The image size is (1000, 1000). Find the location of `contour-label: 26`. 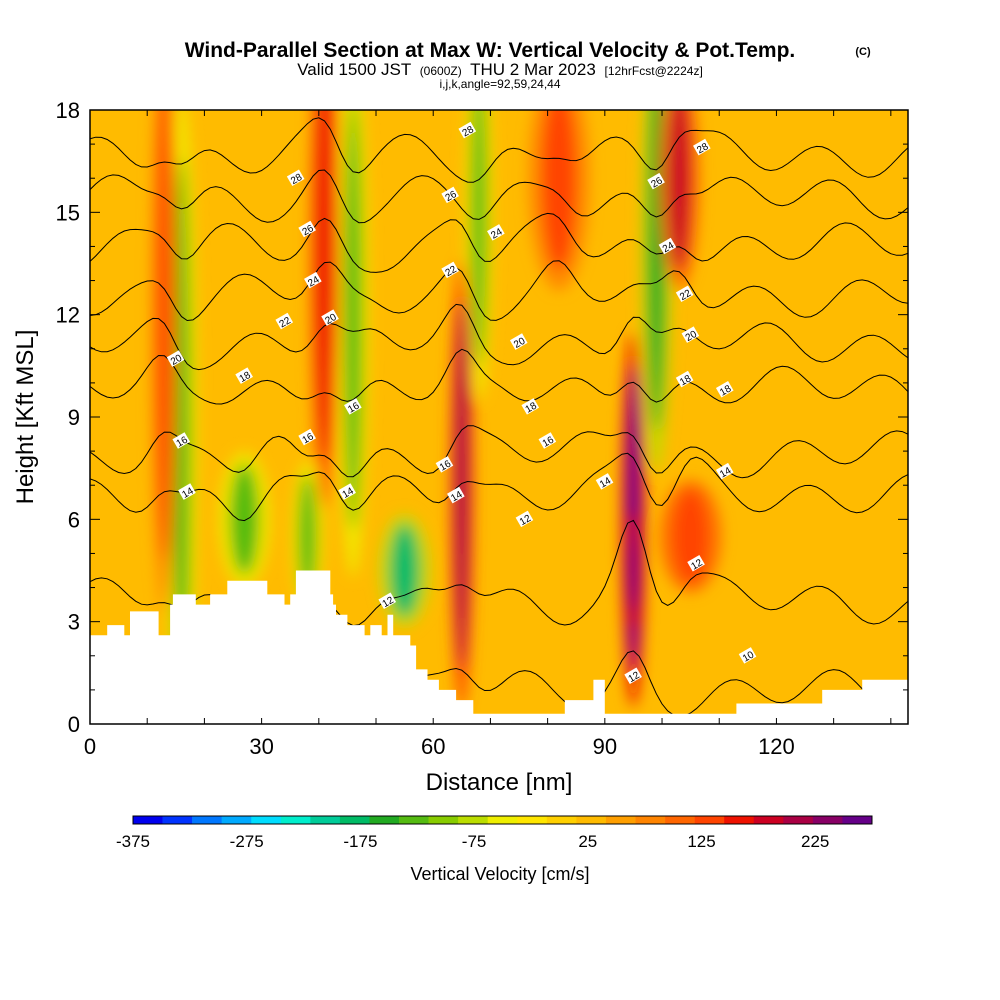

contour-label: 26 is located at coordinates (656, 181).